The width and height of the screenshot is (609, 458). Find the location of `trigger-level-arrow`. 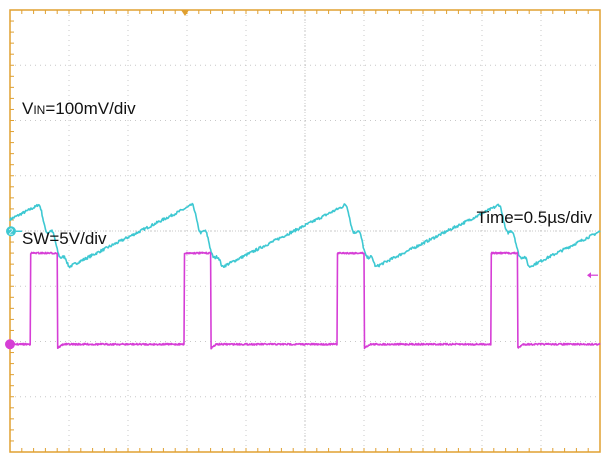

trigger-level-arrow is located at coordinates (589, 275).